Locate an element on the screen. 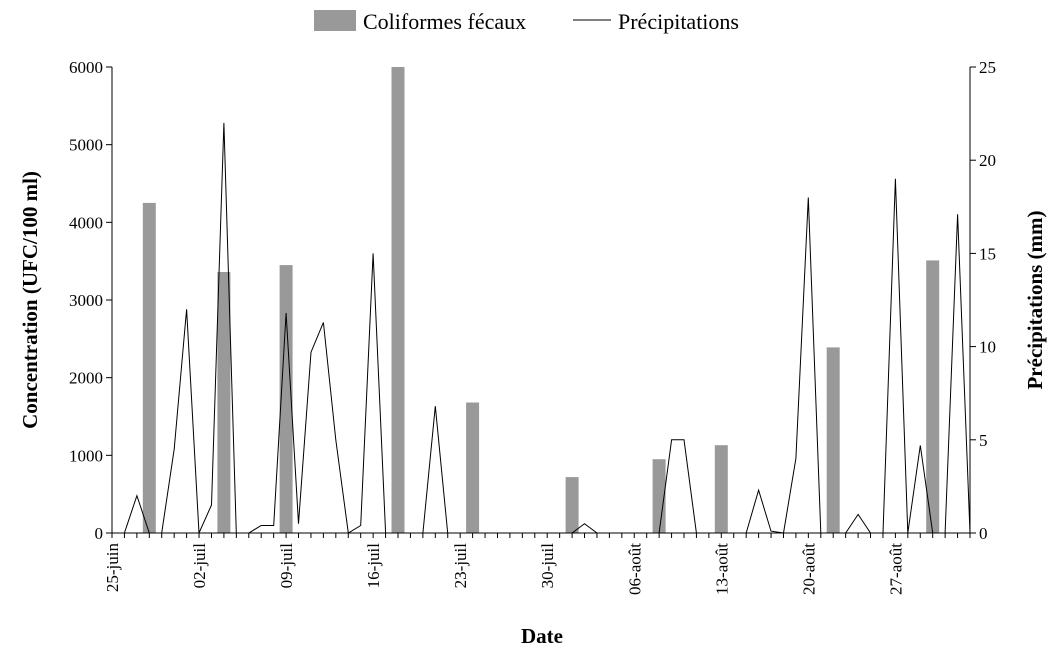 The image size is (1050, 651). x-tick-label: 23-juil is located at coordinates (460, 566).